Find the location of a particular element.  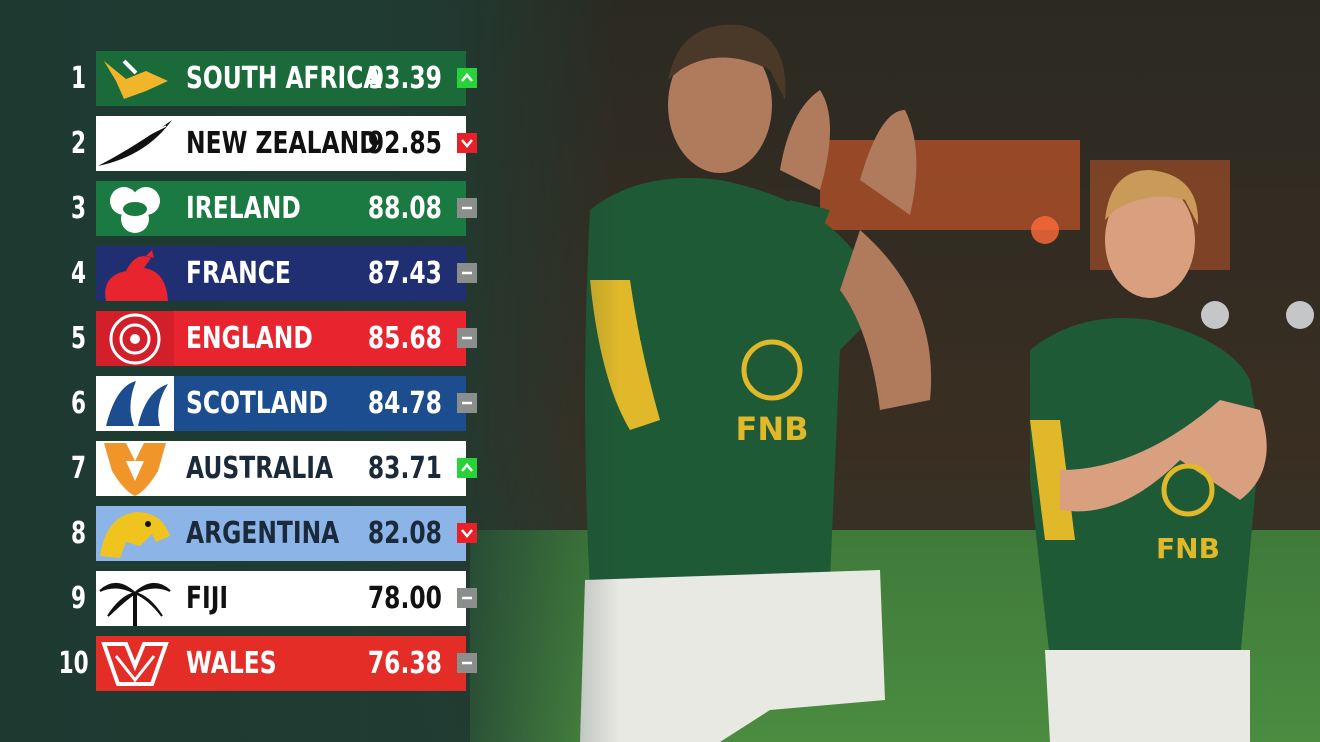

team-name: IRELAND is located at coordinates (243, 208).